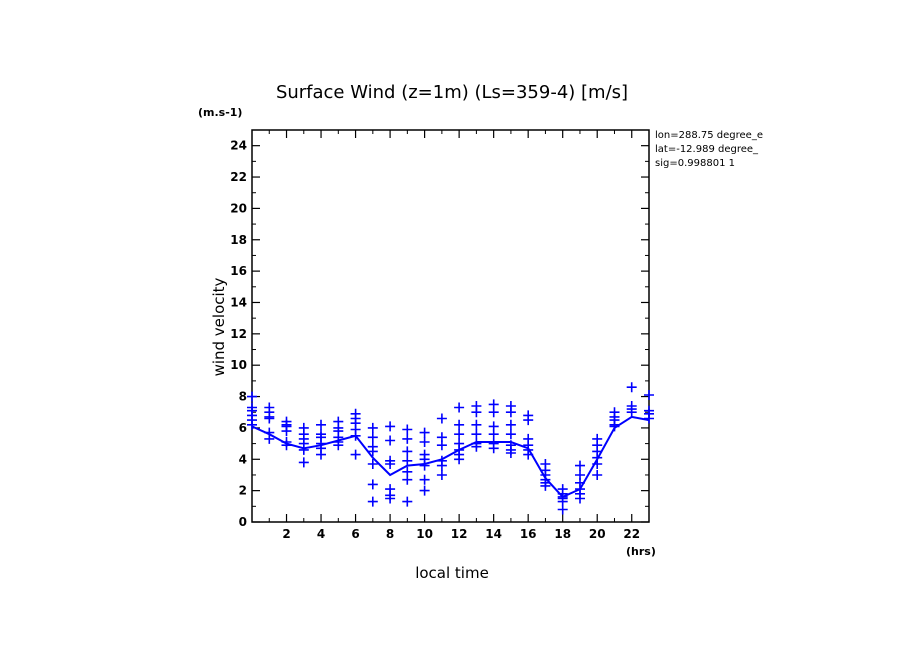  Describe the element at coordinates (238, 302) in the screenshot. I see `y-tick-label-14: 14` at that location.